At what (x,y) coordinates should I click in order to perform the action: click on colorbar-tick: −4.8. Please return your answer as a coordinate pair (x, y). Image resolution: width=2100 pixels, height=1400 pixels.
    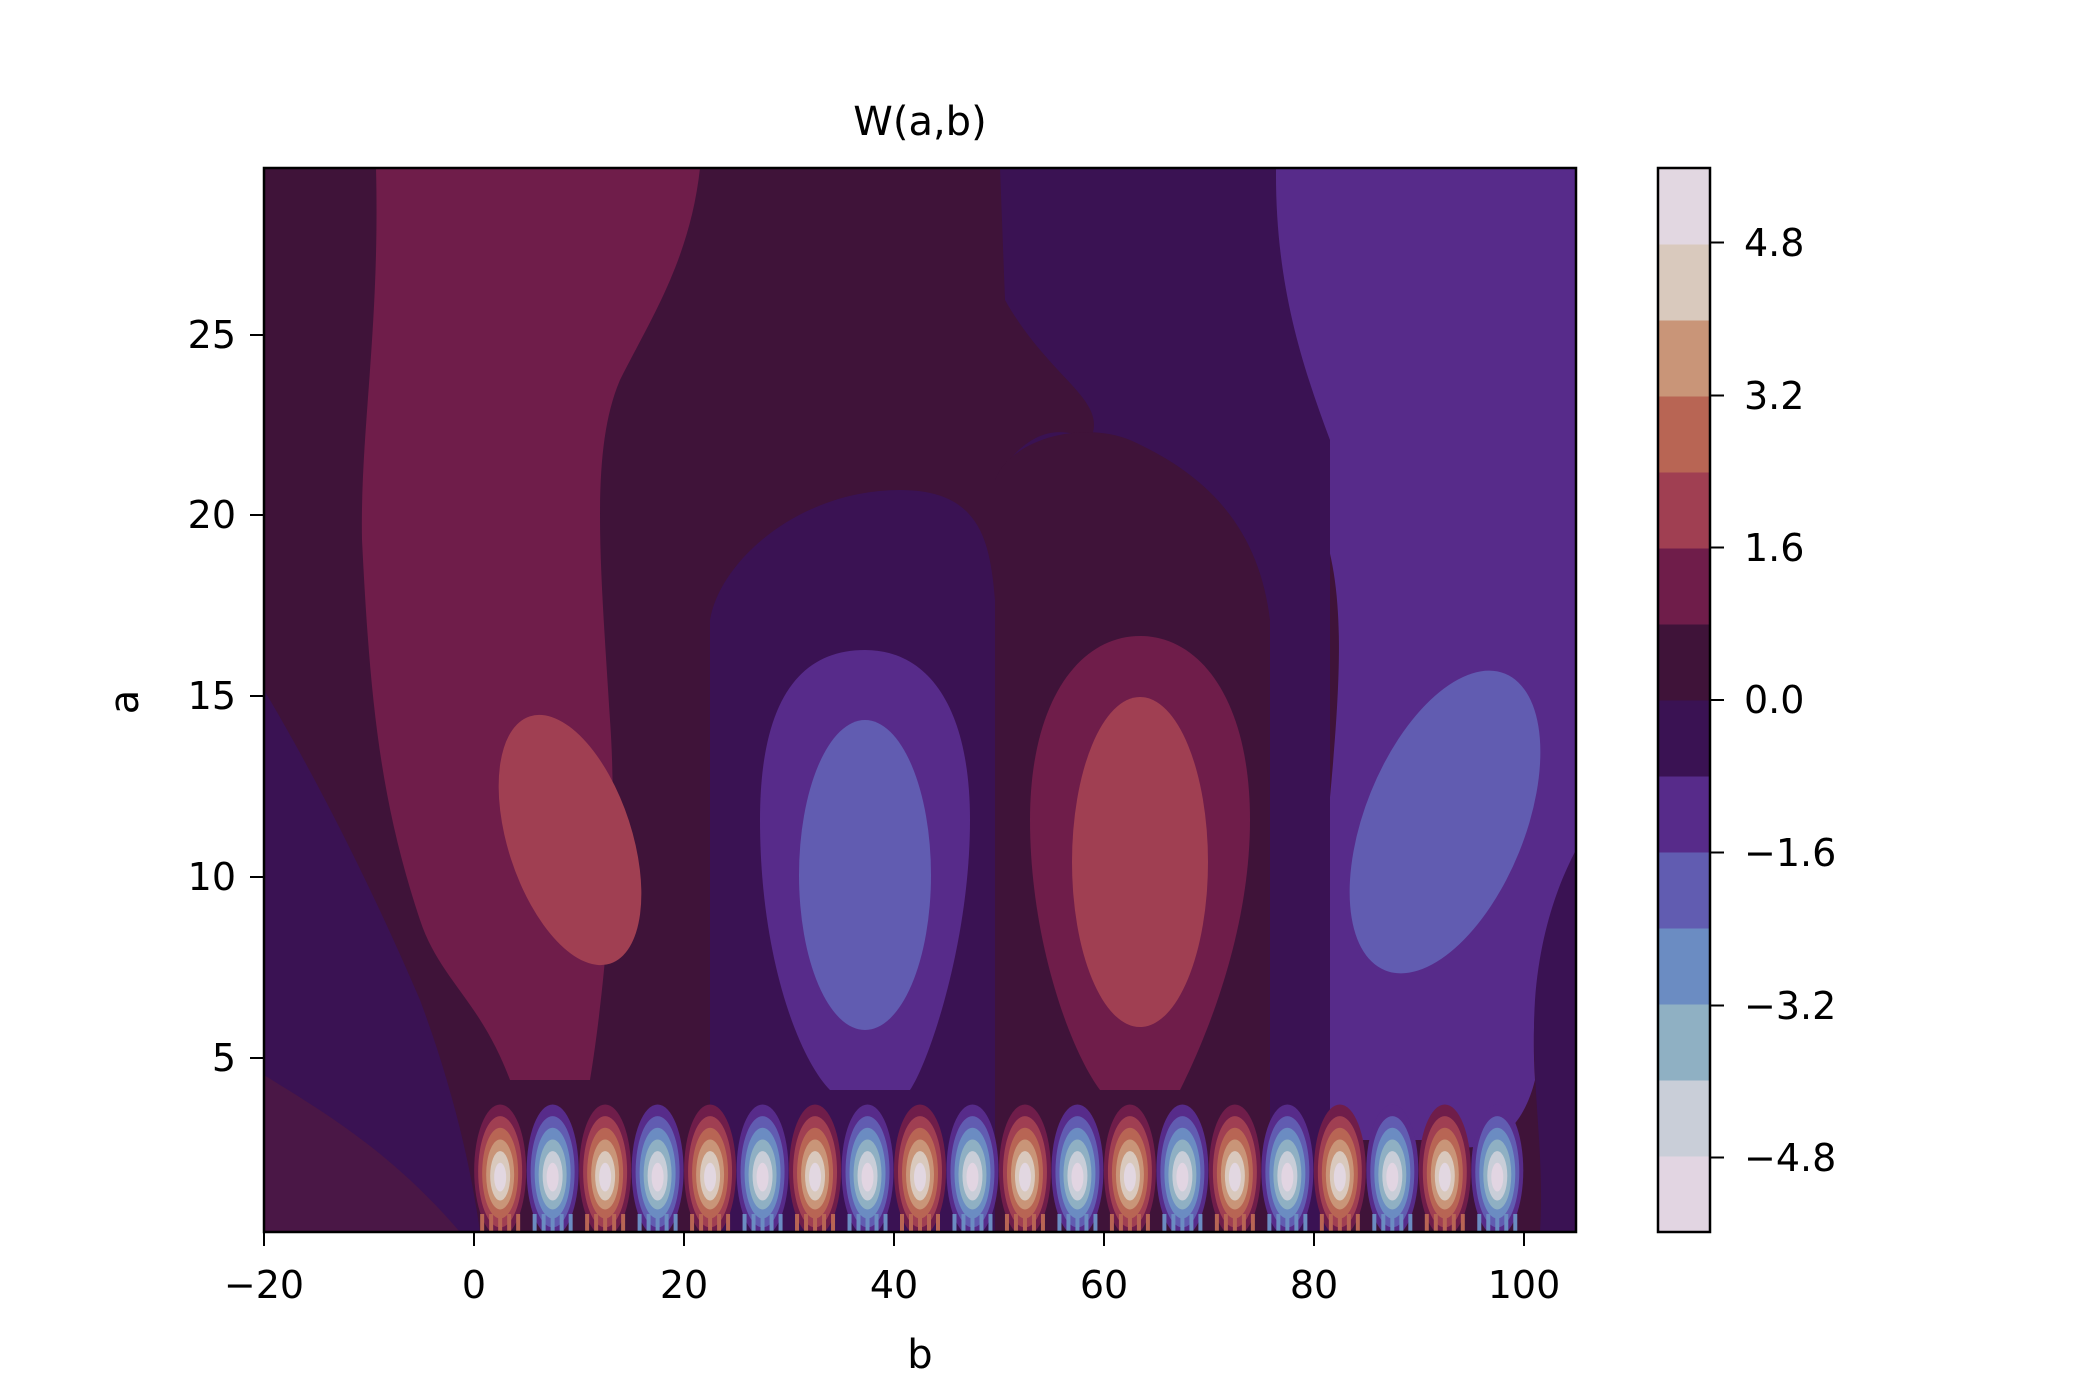
    Looking at the image, I should click on (1773, 1158).